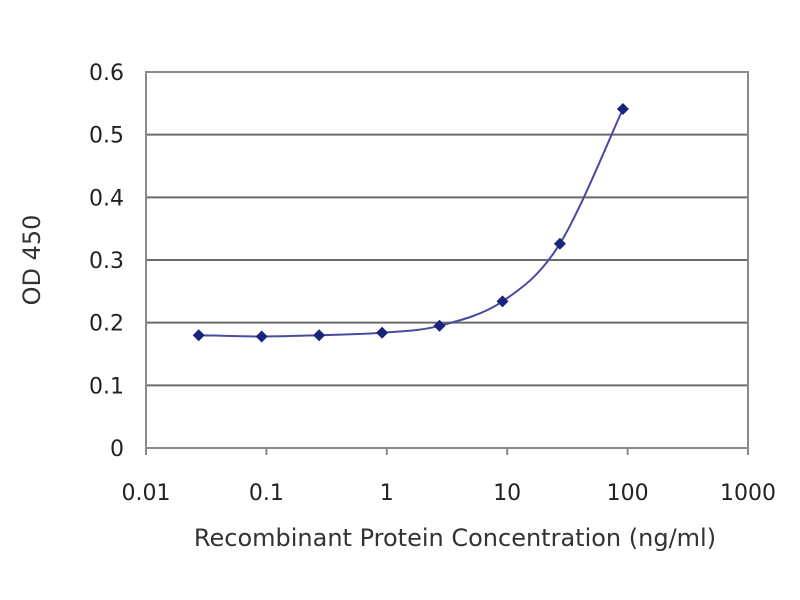  I want to click on x-tick-label: 100, so click(628, 493).